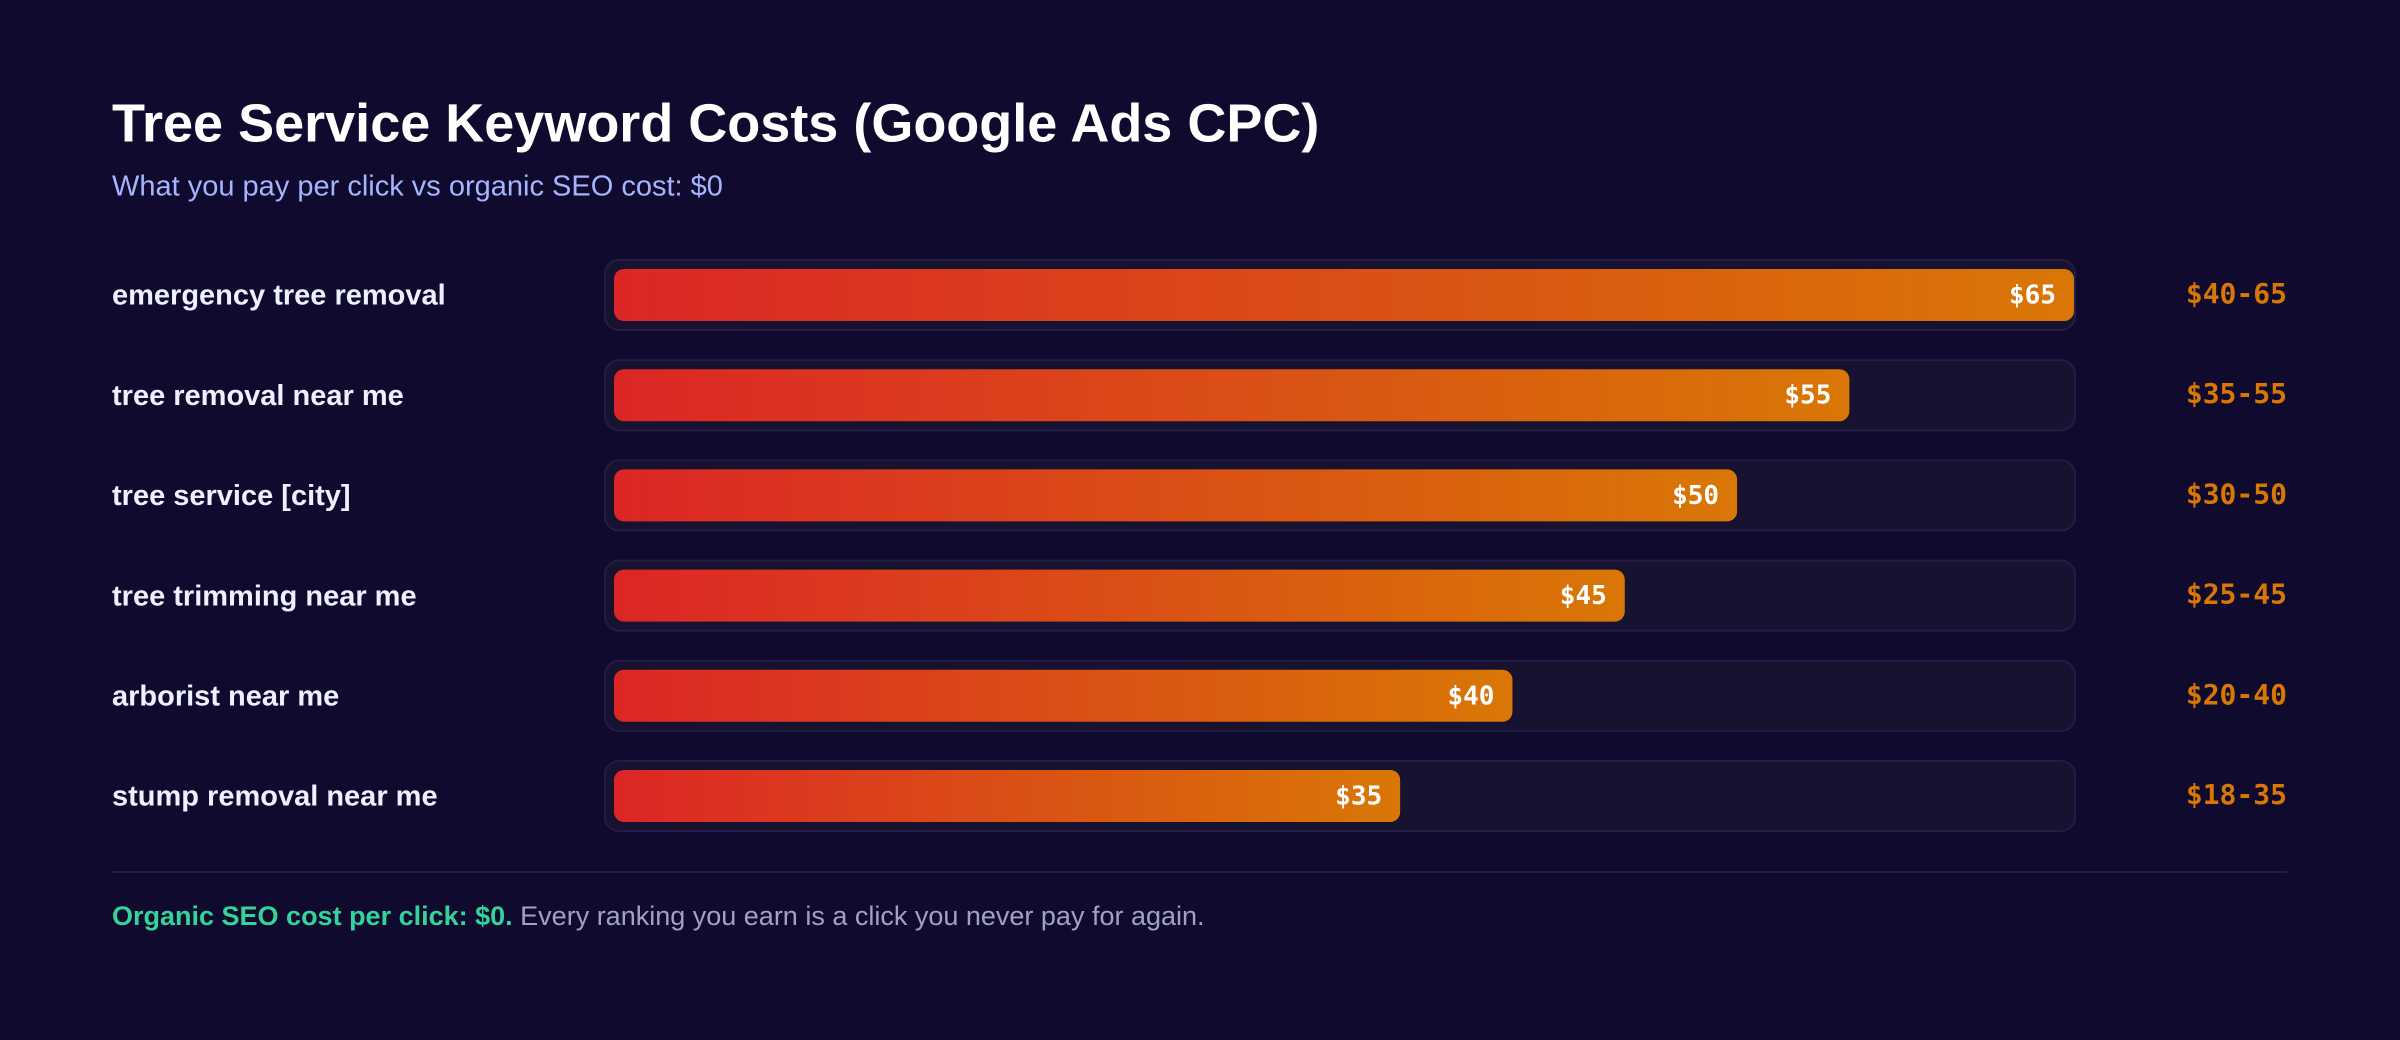  What do you see at coordinates (1470, 696) in the screenshot?
I see `value-label: $40` at bounding box center [1470, 696].